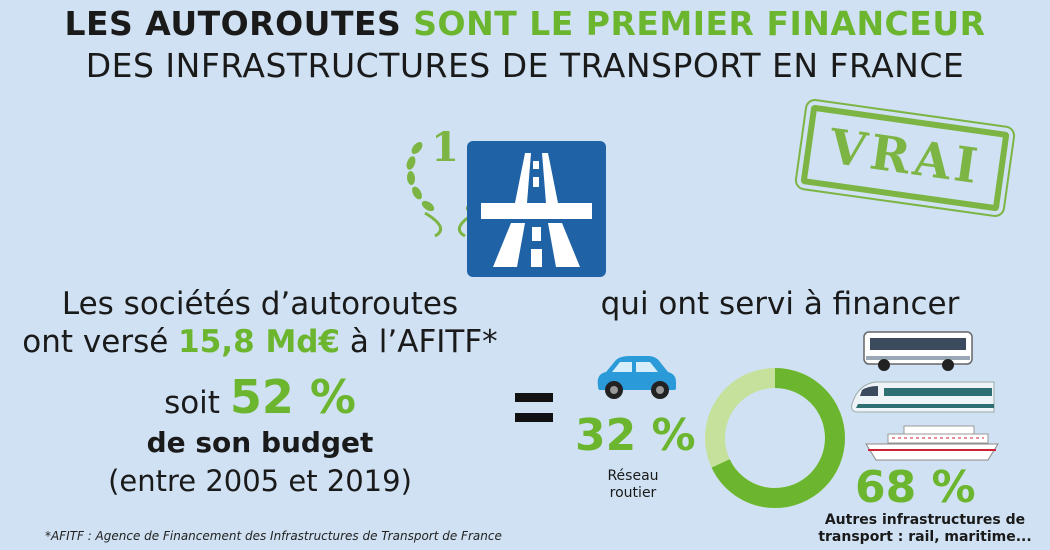  I want to click on road-label-line-1: Réseau, so click(633, 476).